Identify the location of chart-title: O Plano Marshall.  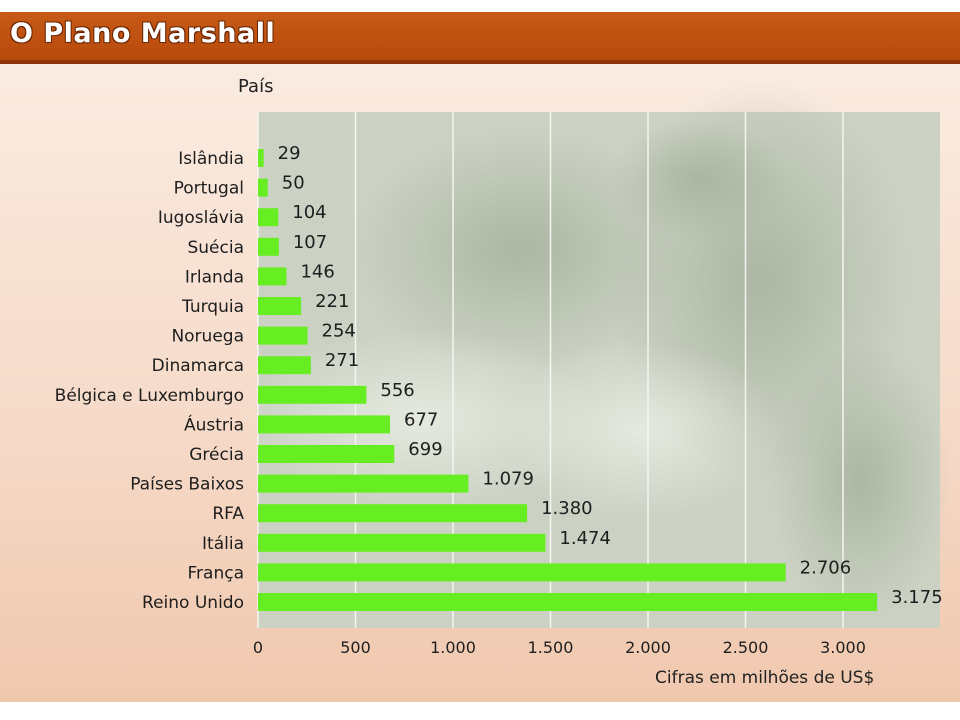
(143, 33).